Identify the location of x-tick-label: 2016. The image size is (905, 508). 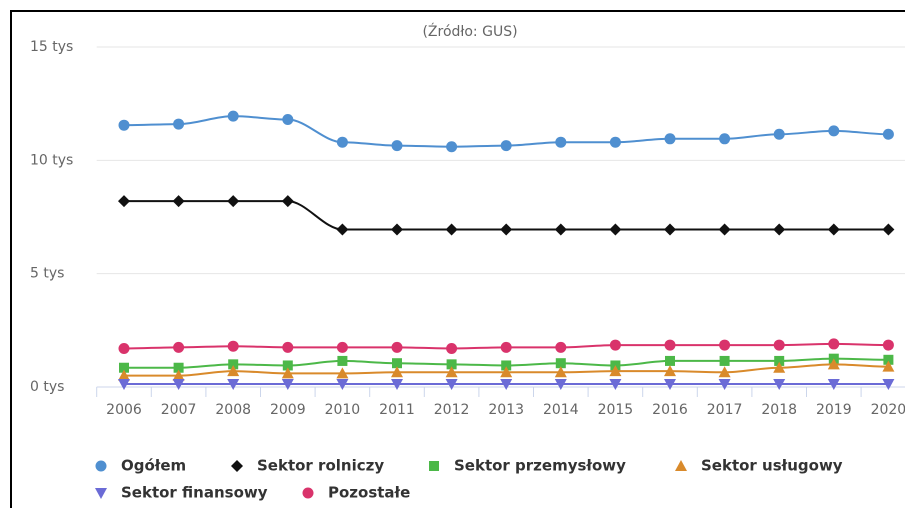
(670, 410).